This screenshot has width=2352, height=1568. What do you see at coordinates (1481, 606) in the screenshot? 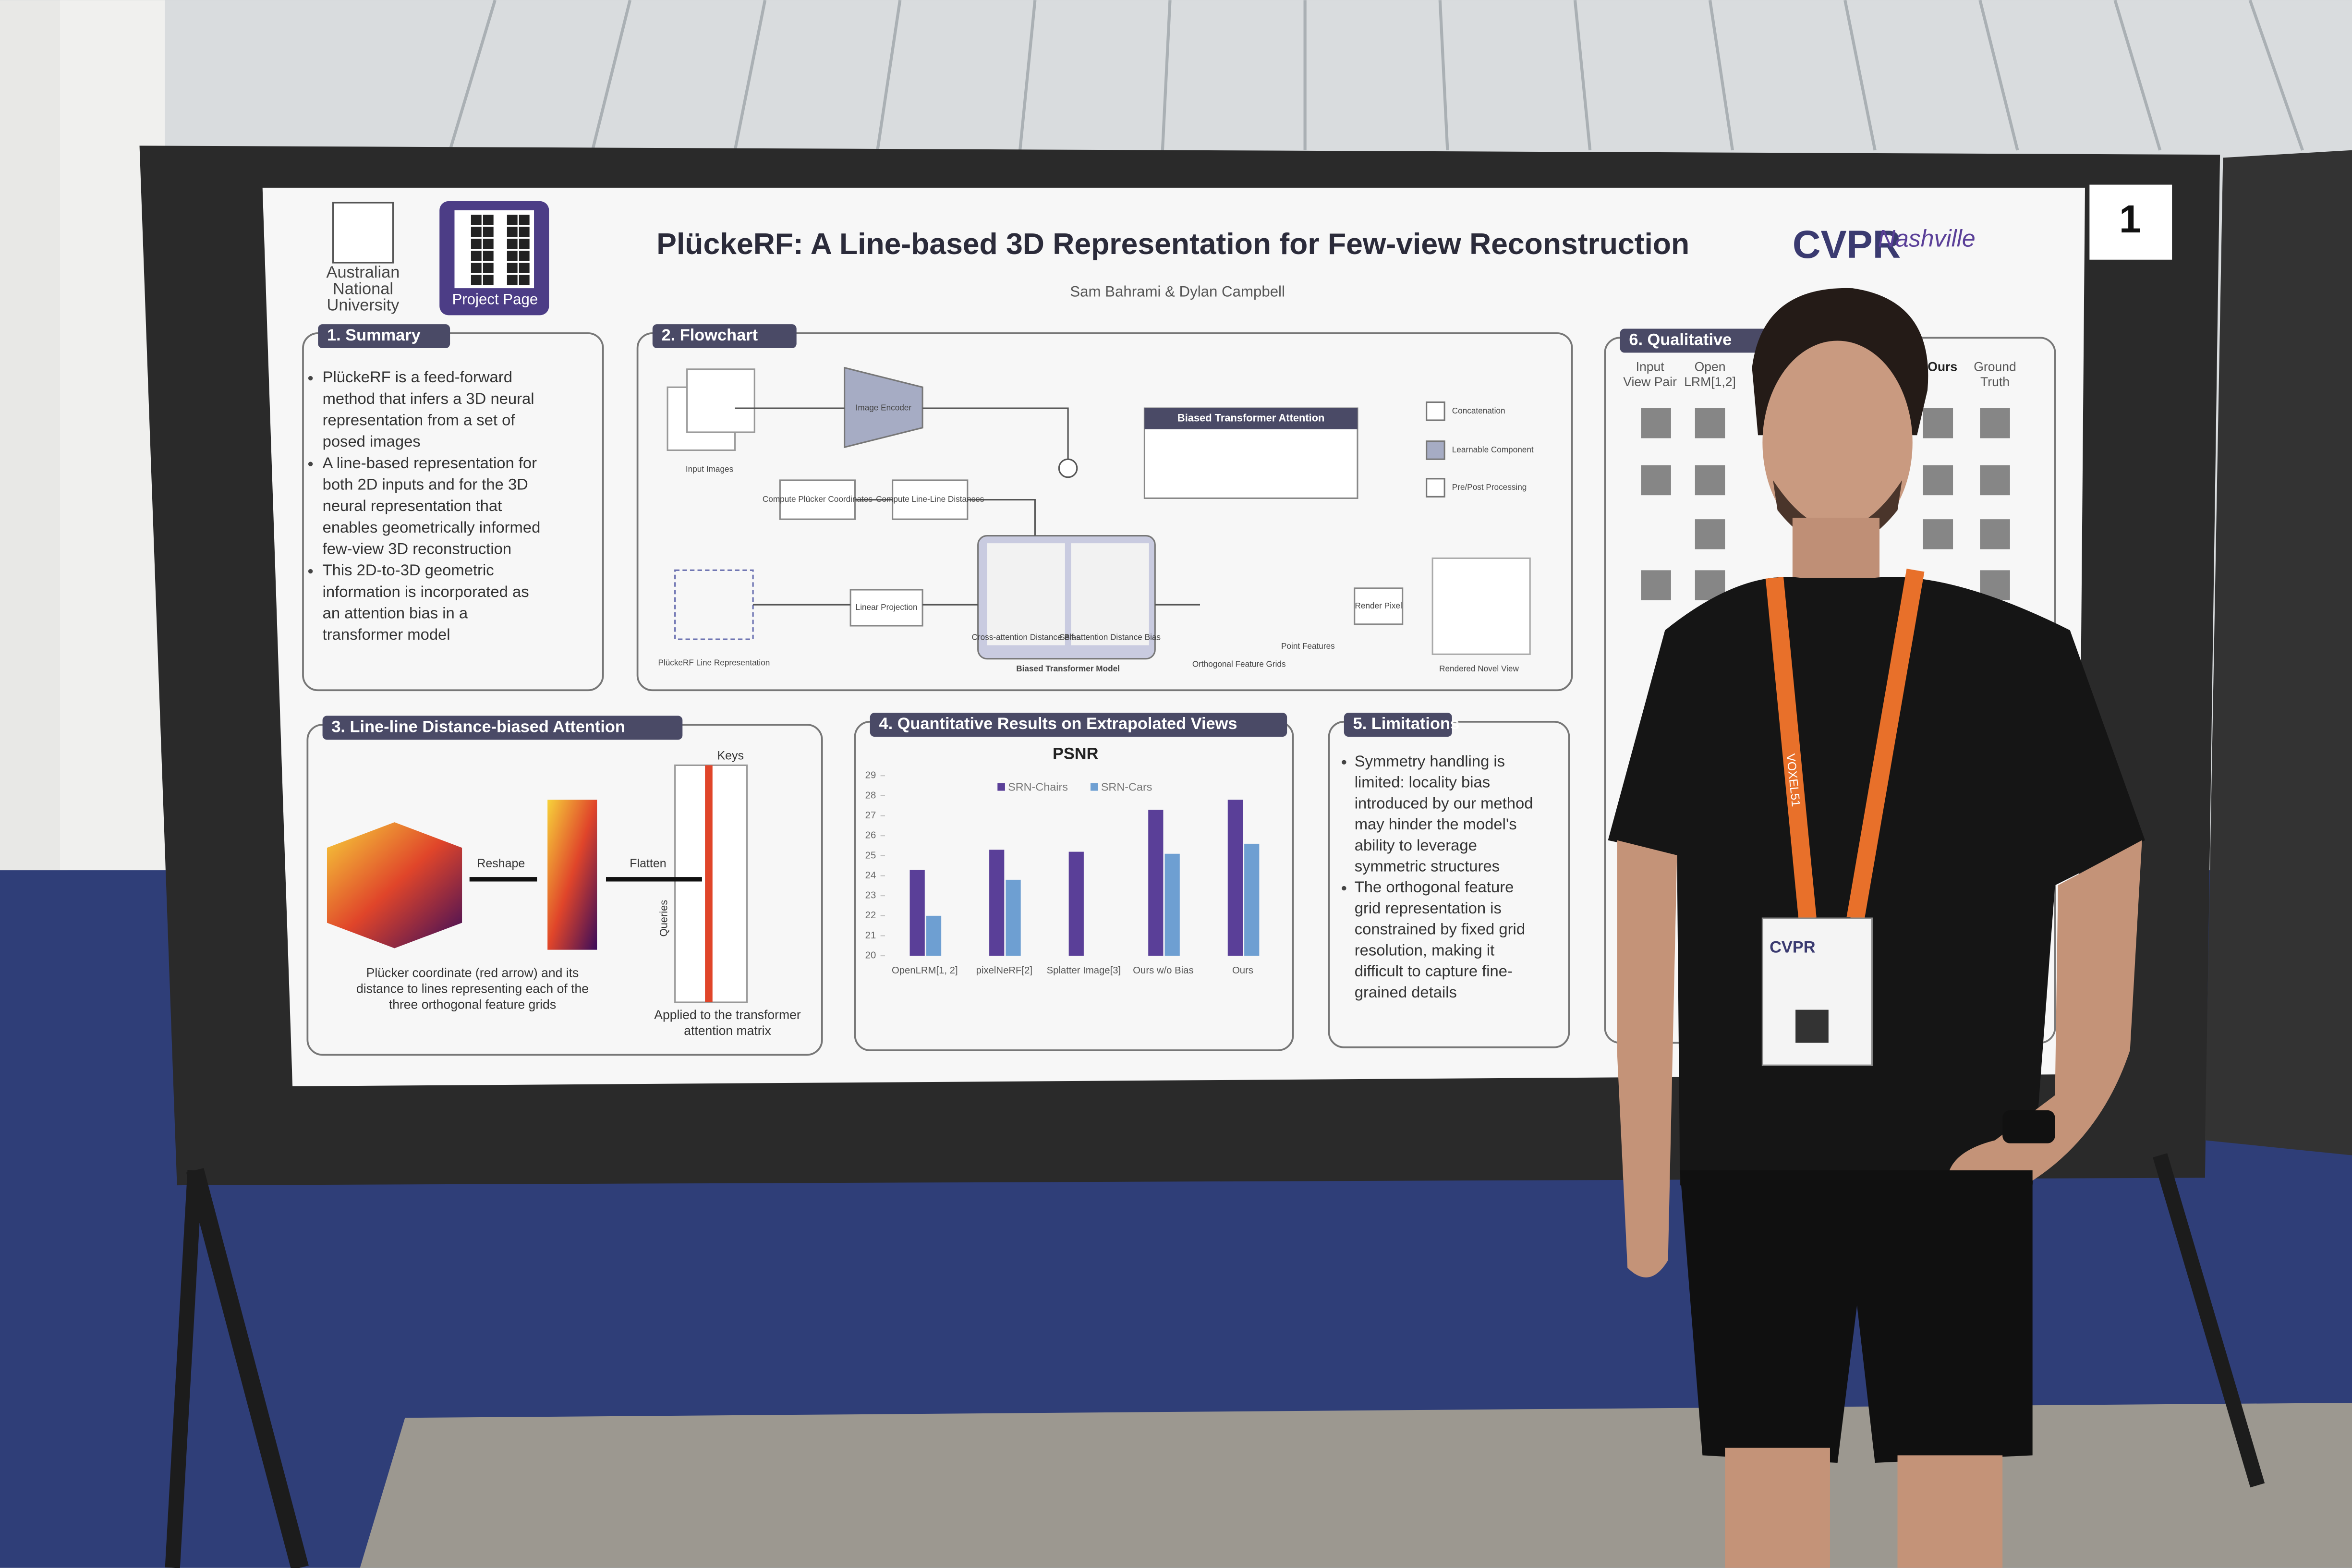
I see `novel-view` at bounding box center [1481, 606].